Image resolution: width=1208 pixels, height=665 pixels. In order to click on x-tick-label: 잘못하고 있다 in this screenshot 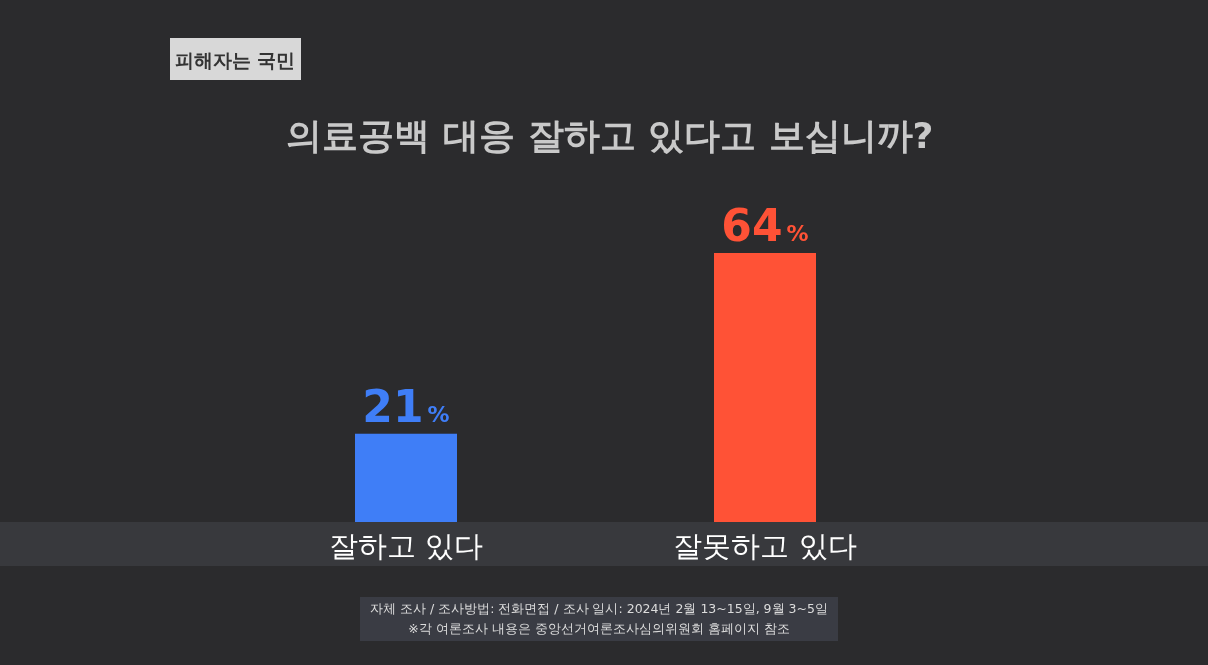, I will do `click(765, 546)`.